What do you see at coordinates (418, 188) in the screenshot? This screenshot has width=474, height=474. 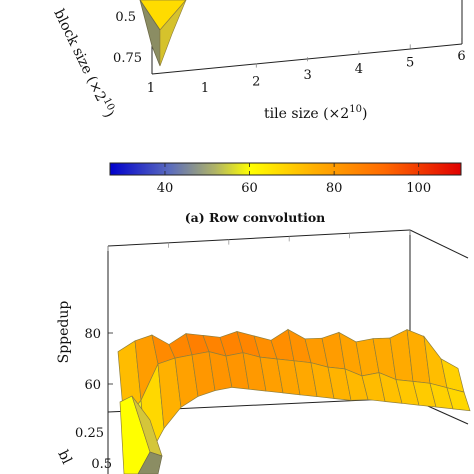 I see `colorbar-tick-label: 100` at bounding box center [418, 188].